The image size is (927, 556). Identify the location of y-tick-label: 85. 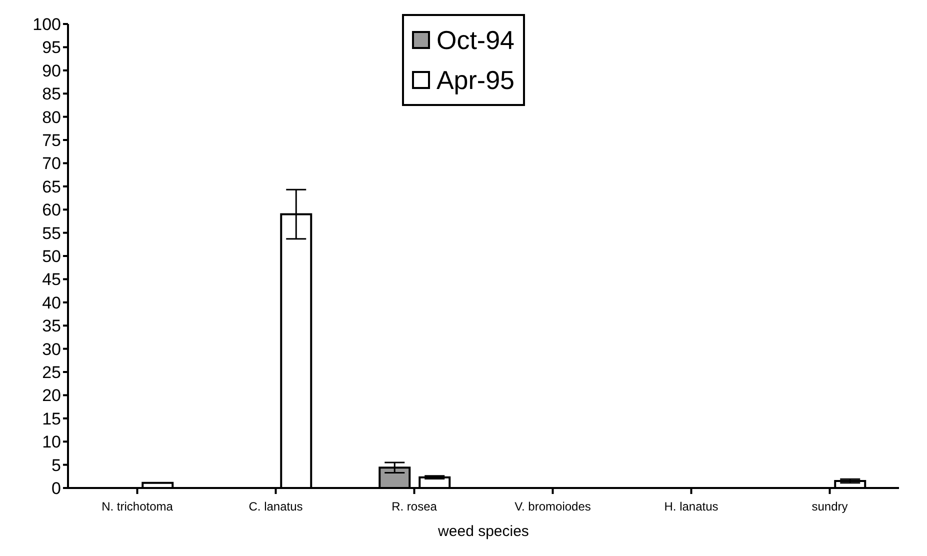
(51, 94).